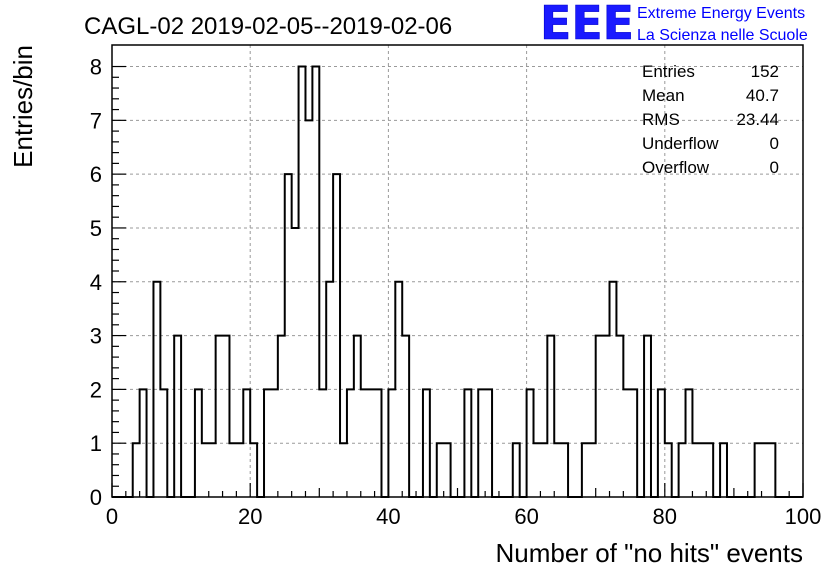 The width and height of the screenshot is (836, 572). I want to click on stat-label: Underflow, so click(680, 143).